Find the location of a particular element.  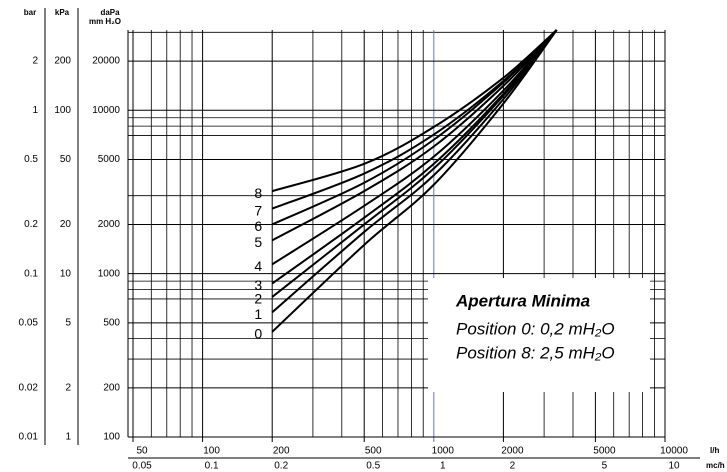

x-tick-label: 1000 is located at coordinates (443, 451).